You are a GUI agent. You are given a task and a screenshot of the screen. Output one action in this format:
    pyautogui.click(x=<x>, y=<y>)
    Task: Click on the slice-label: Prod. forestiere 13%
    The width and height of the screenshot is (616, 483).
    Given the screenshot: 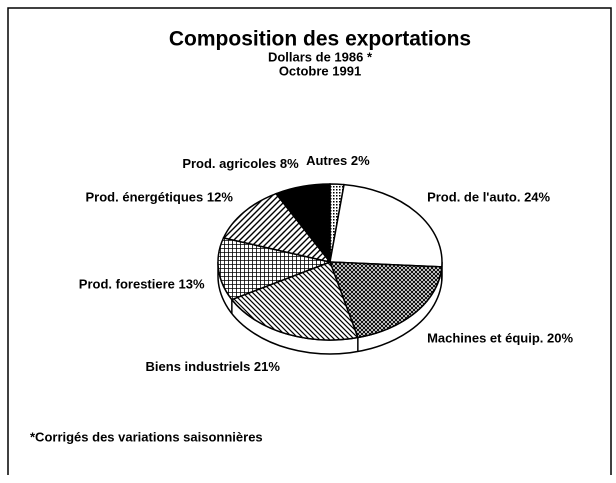 What is the action you would take?
    pyautogui.click(x=142, y=284)
    